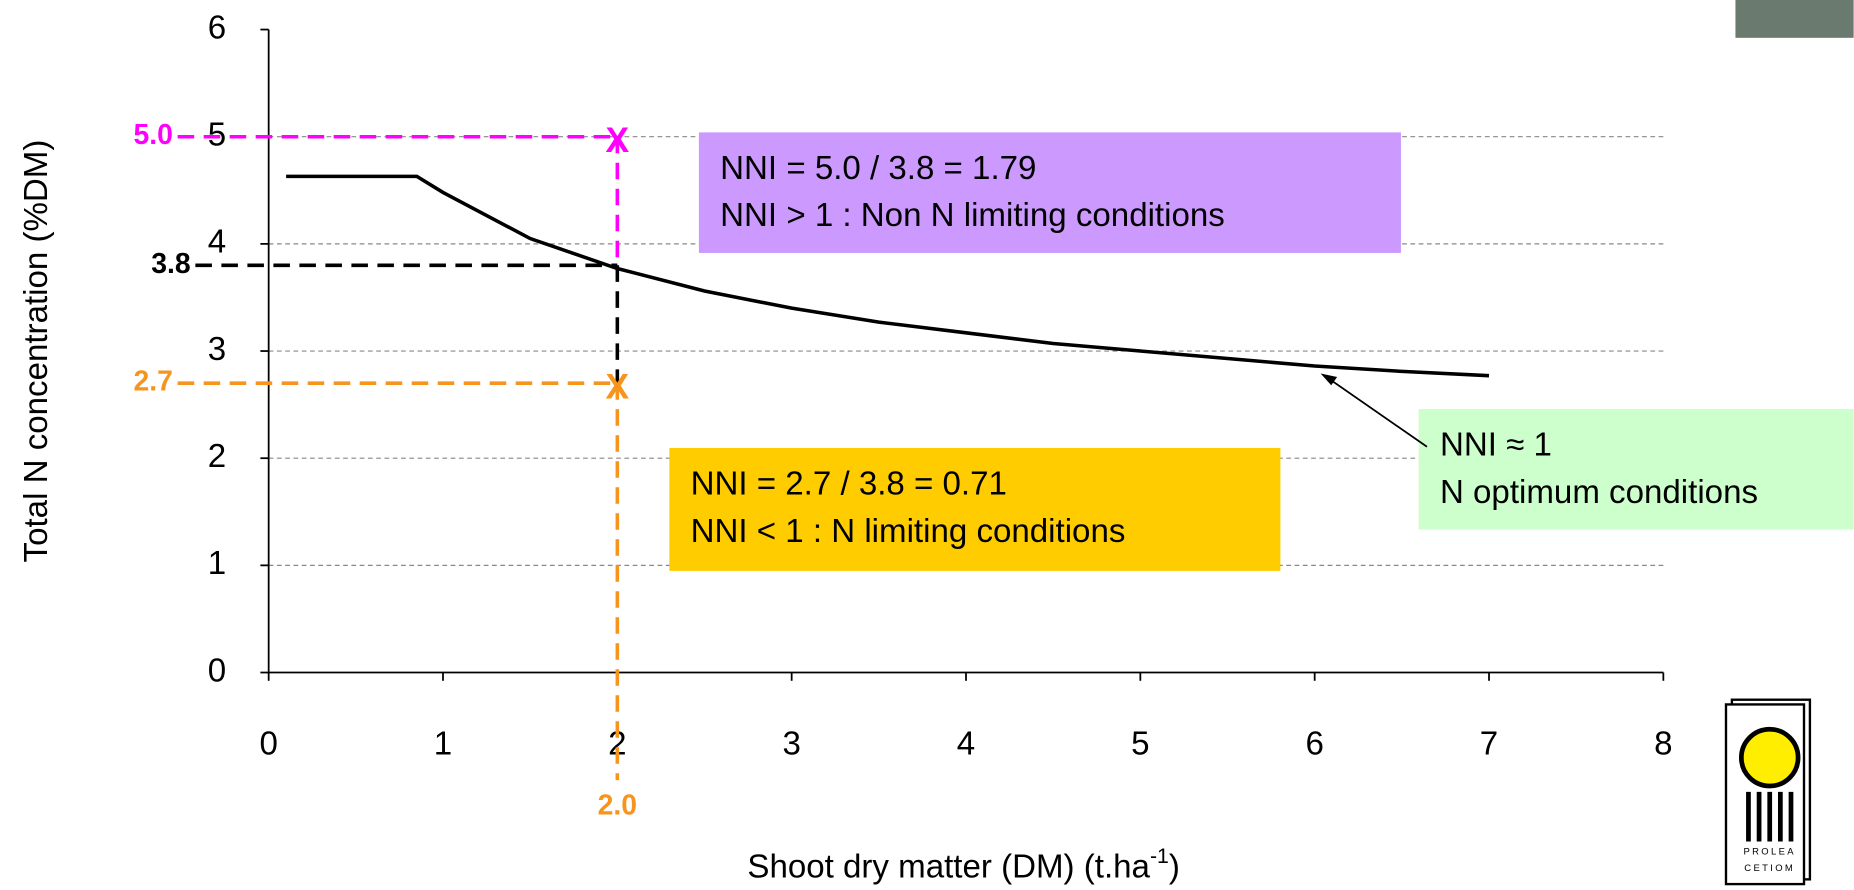 This screenshot has width=1854, height=890. What do you see at coordinates (1174, 866) in the screenshot?
I see `x-axis-title-end: )` at bounding box center [1174, 866].